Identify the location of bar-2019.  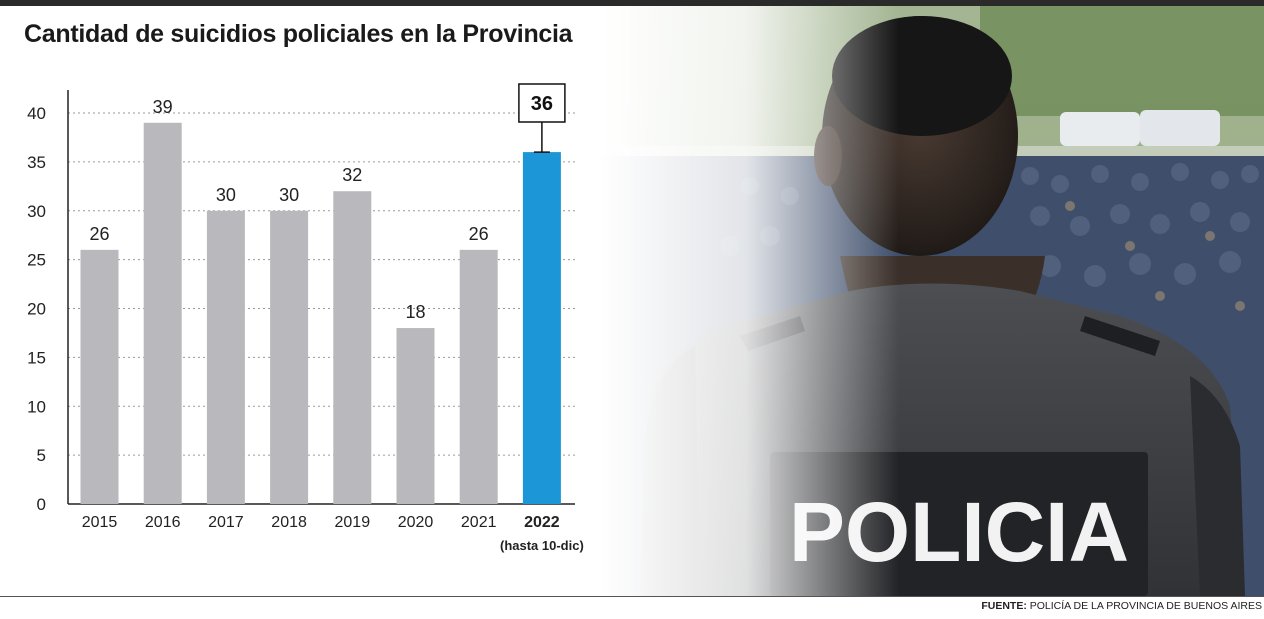
(352, 347).